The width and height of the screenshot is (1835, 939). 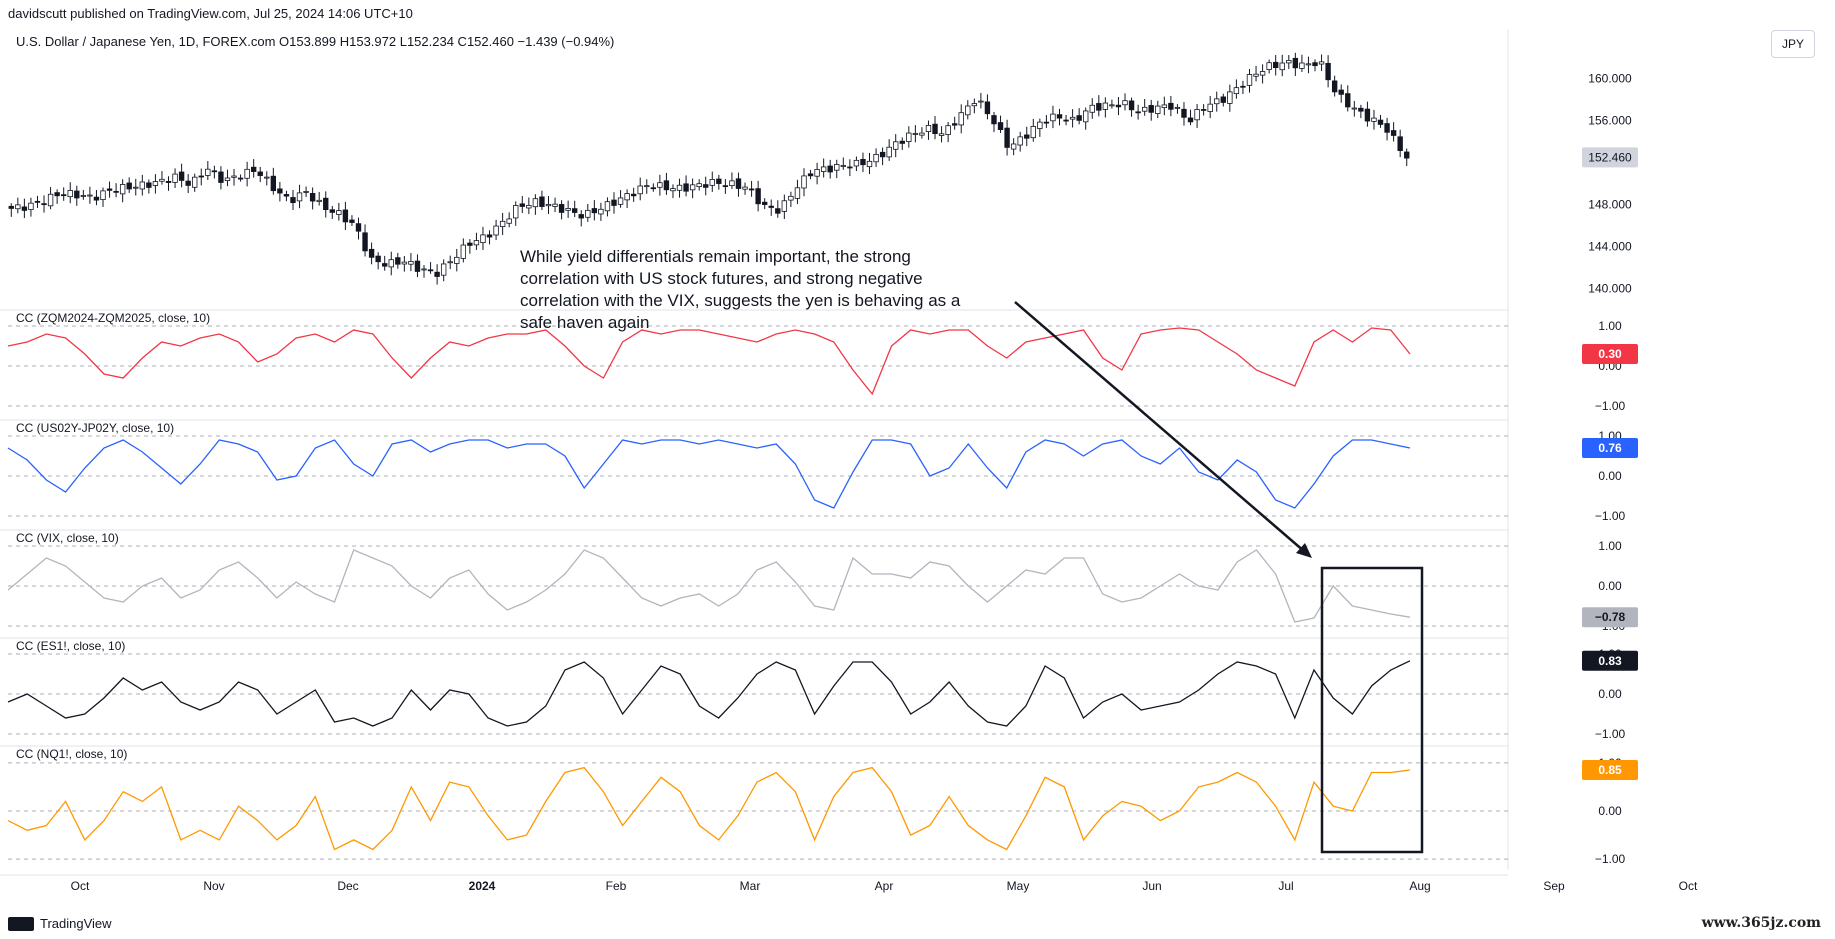 What do you see at coordinates (71, 754) in the screenshot?
I see `indicator-legend: CC (NQ1!, close, 10)` at bounding box center [71, 754].